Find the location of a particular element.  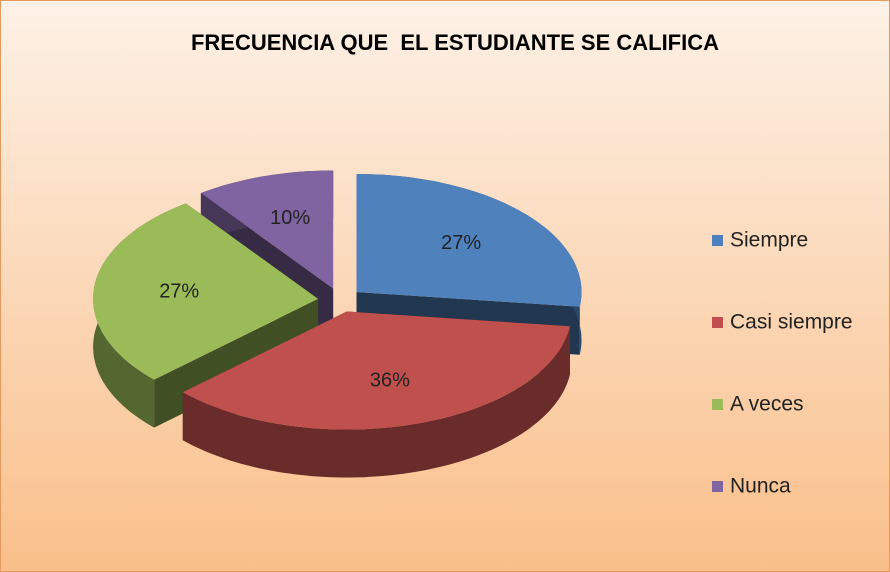

legend-label: A veces is located at coordinates (767, 404).